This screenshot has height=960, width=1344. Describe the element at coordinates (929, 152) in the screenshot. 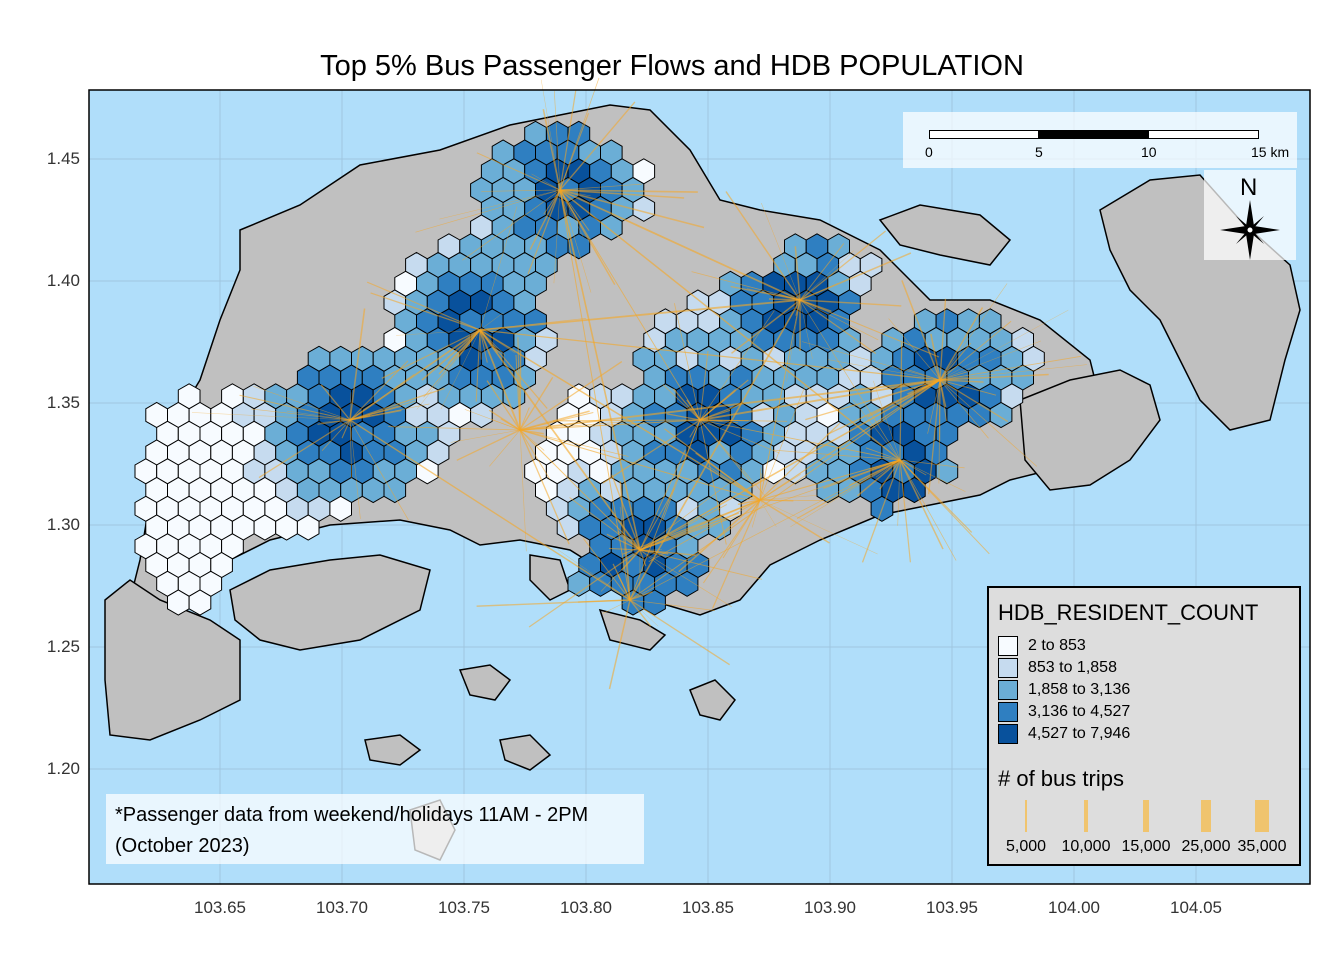

I see `scale-label: 0` at that location.